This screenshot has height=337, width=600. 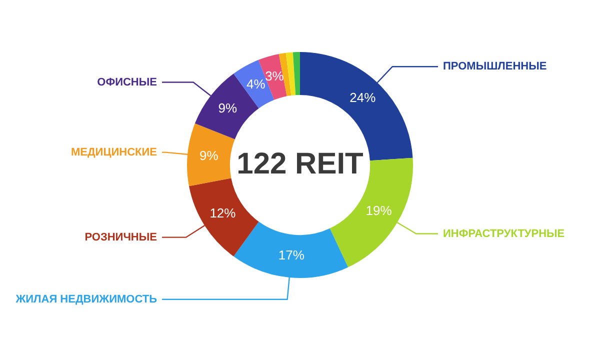 What do you see at coordinates (495, 66) in the screenshot?
I see `slice-label: ПРОМЫШЛЕННЫЕ` at bounding box center [495, 66].